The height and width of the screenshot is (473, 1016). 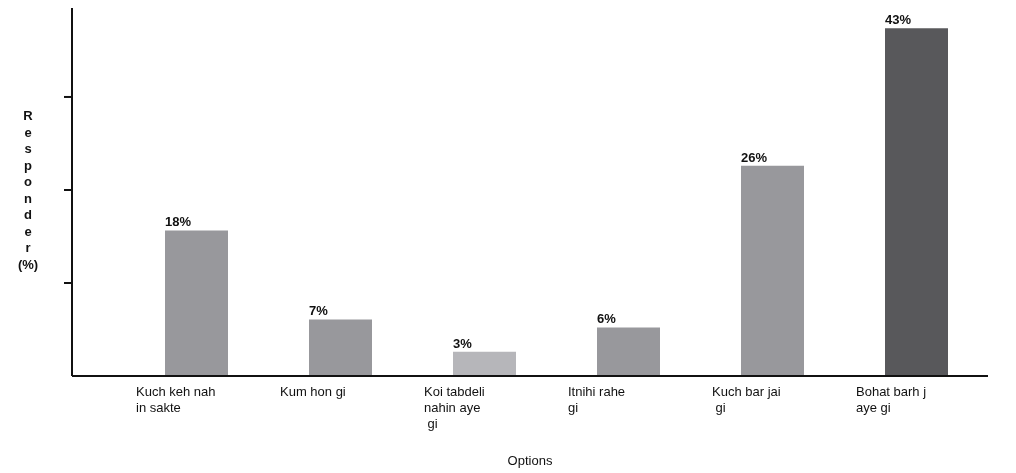 I want to click on data-label: 43%, so click(x=898, y=20).